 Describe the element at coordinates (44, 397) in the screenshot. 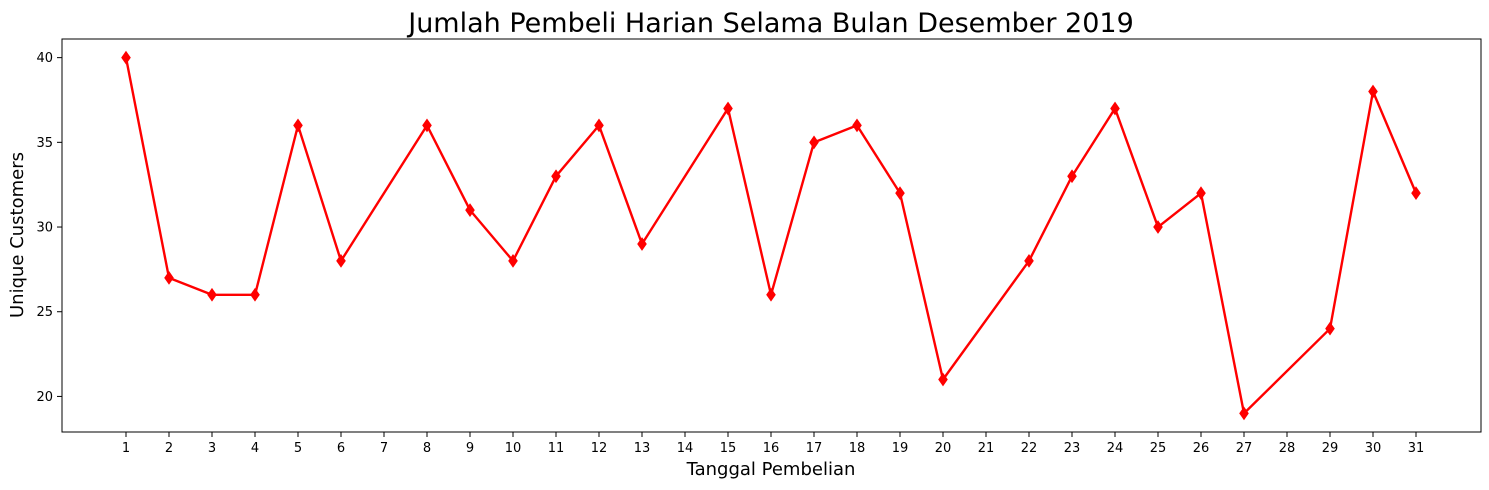

I see `y-tick-label: 20` at that location.